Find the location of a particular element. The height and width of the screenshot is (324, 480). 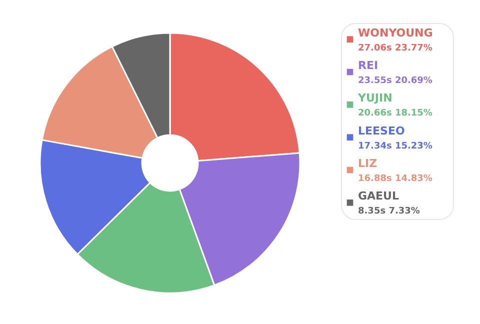

data-label: 23.55s 20.69% is located at coordinates (395, 81).